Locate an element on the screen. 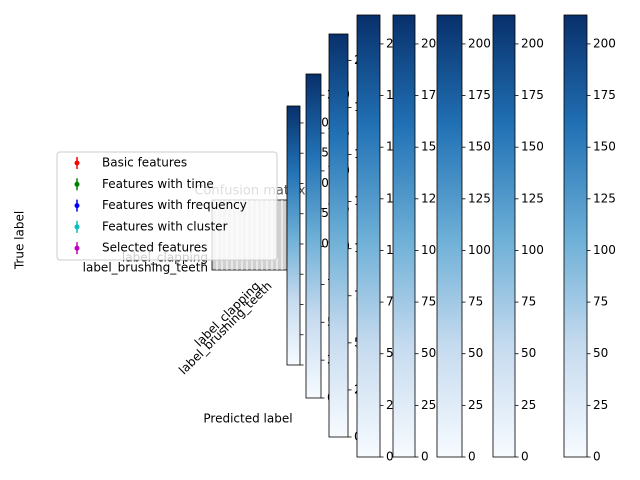  legend-label: Features with time is located at coordinates (158, 184).